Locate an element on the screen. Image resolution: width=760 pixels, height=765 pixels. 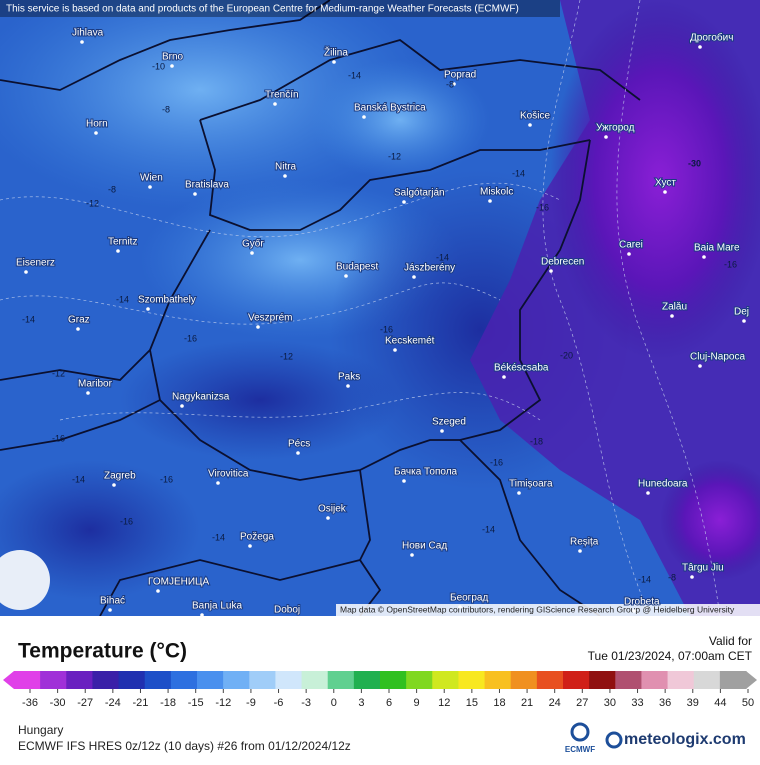
colorbar-tick-label: -24 is located at coordinates (113, 703).